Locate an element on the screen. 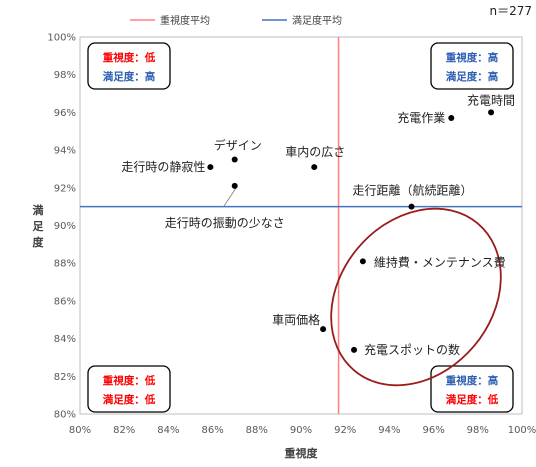  y-tick-label: 94% is located at coordinates (65, 151).